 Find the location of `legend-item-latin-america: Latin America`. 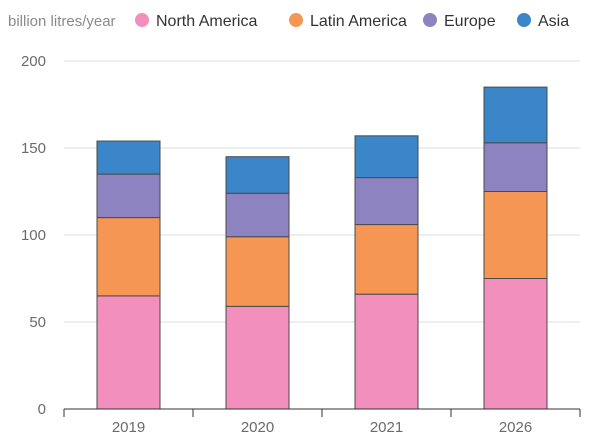

legend-item-latin-america: Latin America is located at coordinates (348, 21).